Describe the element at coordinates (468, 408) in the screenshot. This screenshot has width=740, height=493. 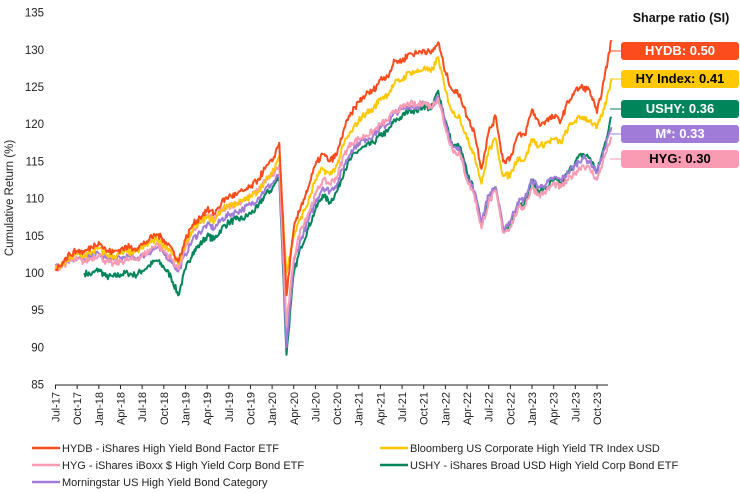
I see `x-tick-label: Apr-22` at that location.